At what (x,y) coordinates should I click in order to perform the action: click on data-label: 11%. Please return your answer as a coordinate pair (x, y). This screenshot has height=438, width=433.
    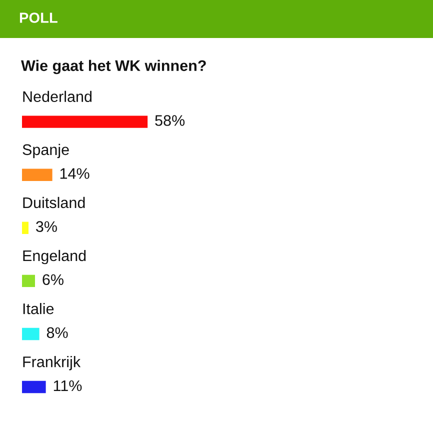
    Looking at the image, I should click on (68, 386).